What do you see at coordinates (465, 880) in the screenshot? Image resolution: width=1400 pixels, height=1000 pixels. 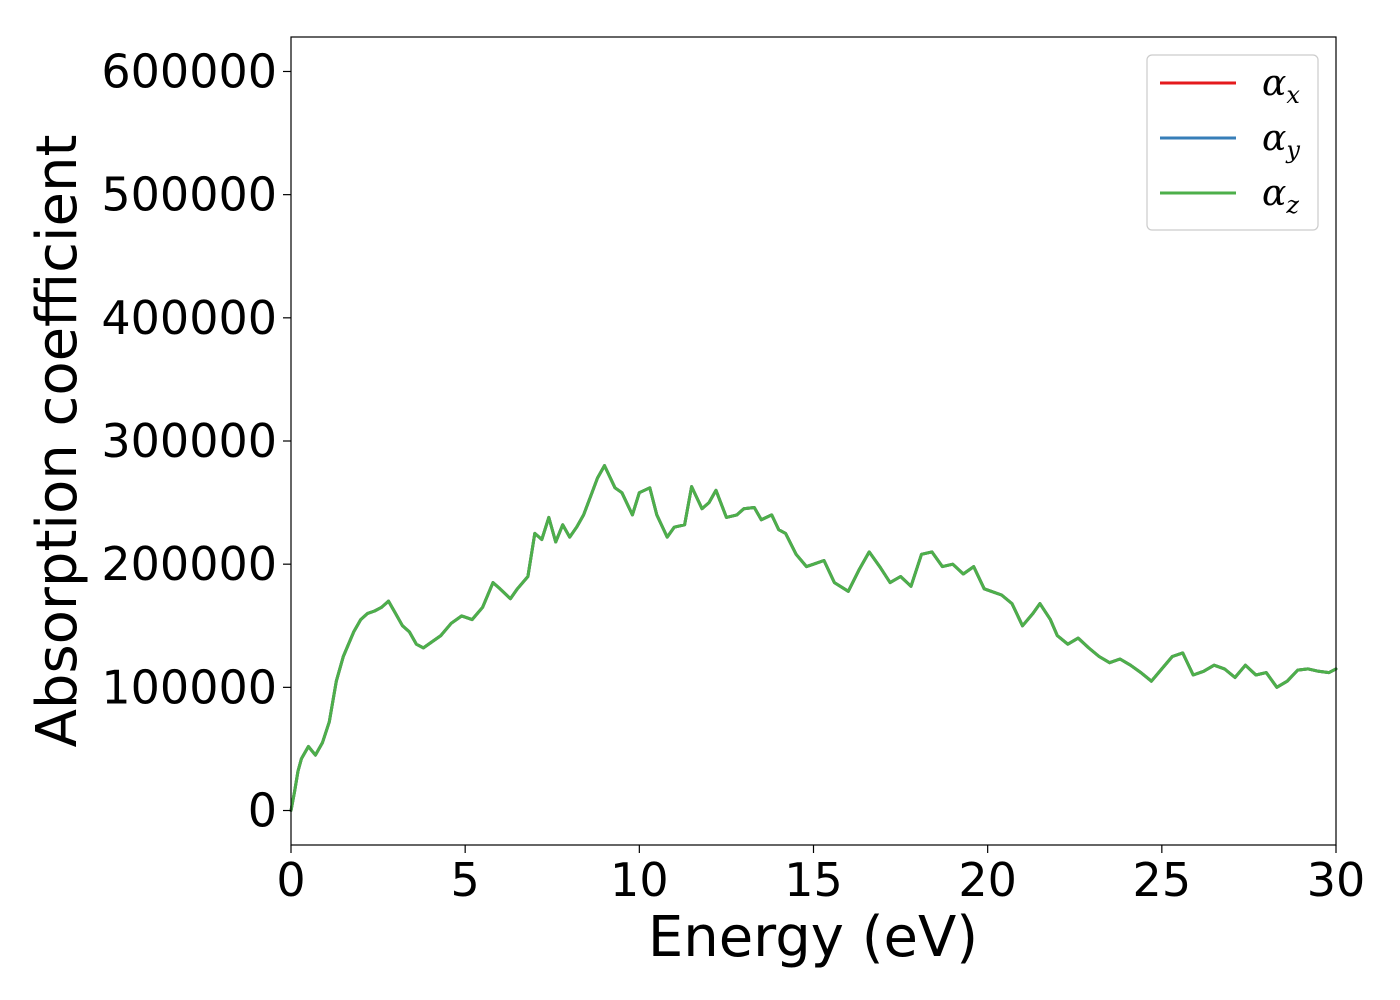 I see `x-tick-label: 5` at bounding box center [465, 880].